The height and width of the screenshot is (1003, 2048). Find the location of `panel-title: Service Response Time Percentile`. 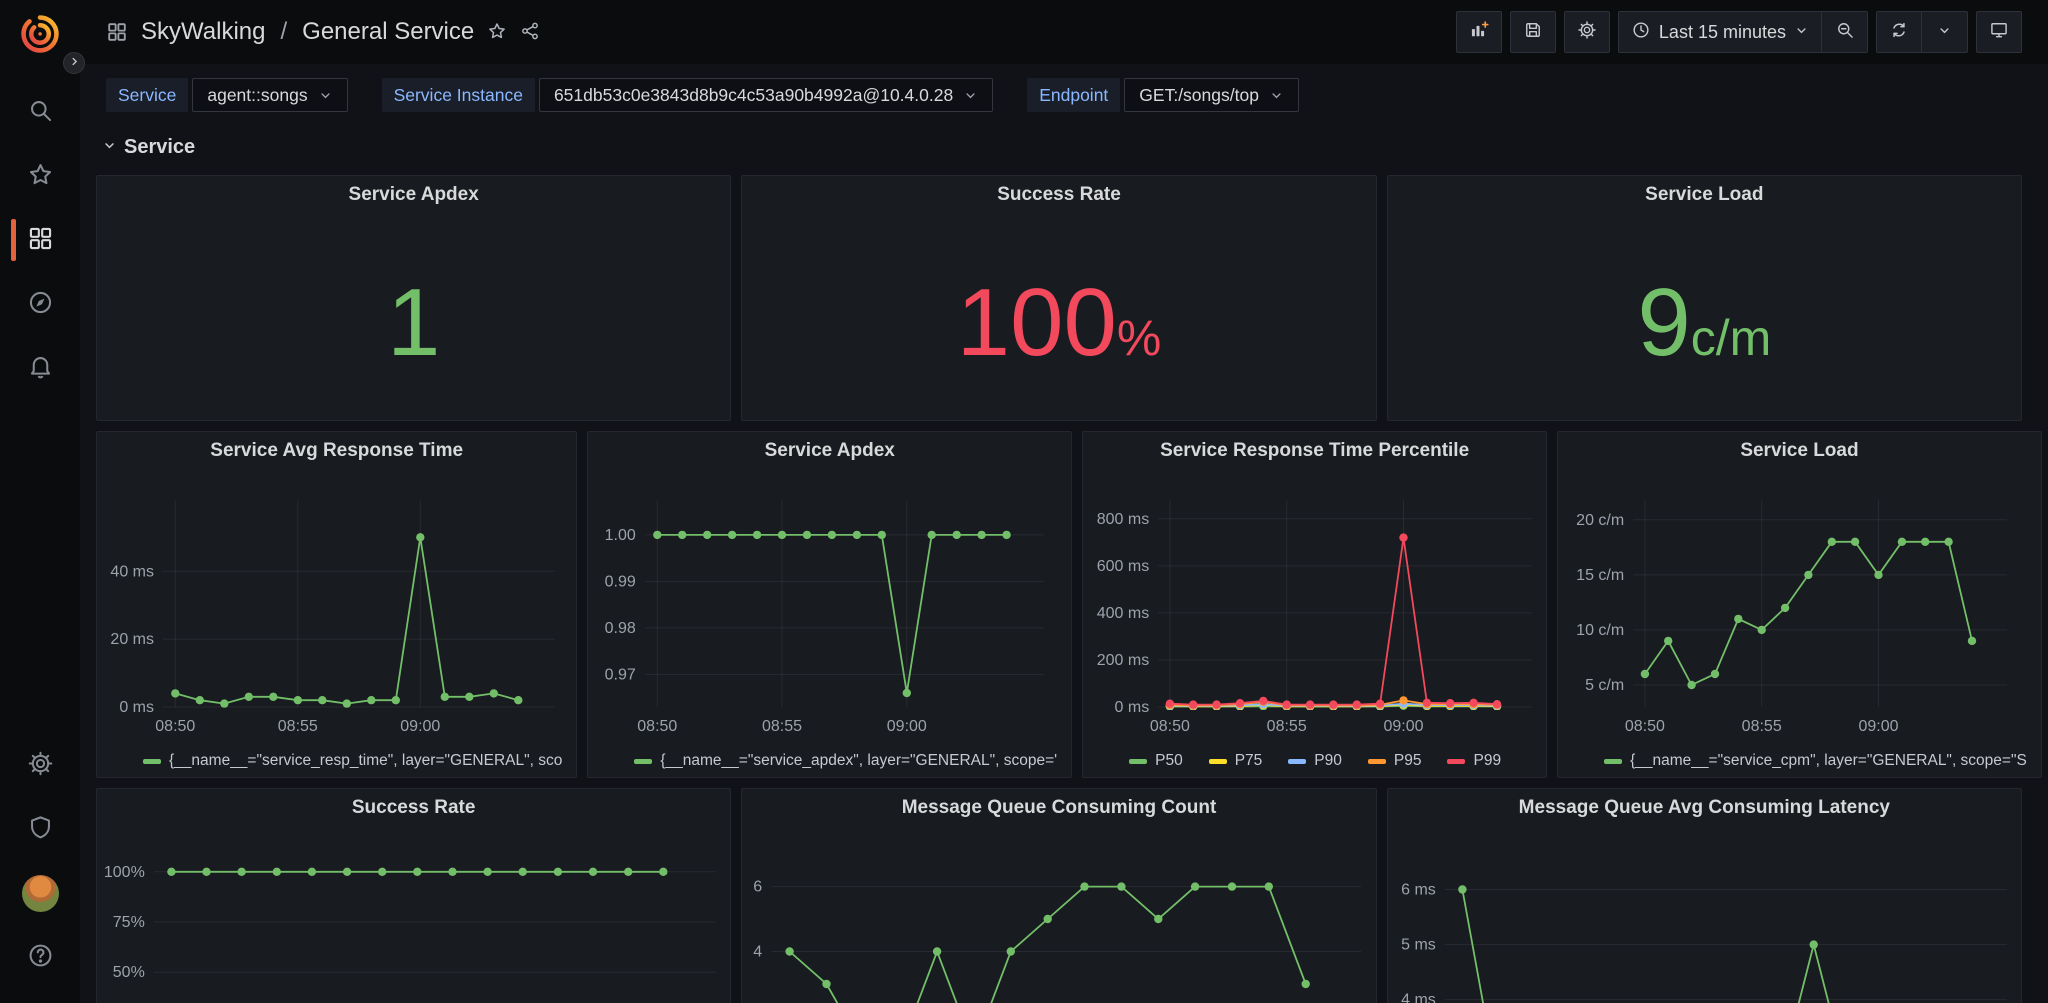

panel-title: Service Response Time Percentile is located at coordinates (1315, 450).